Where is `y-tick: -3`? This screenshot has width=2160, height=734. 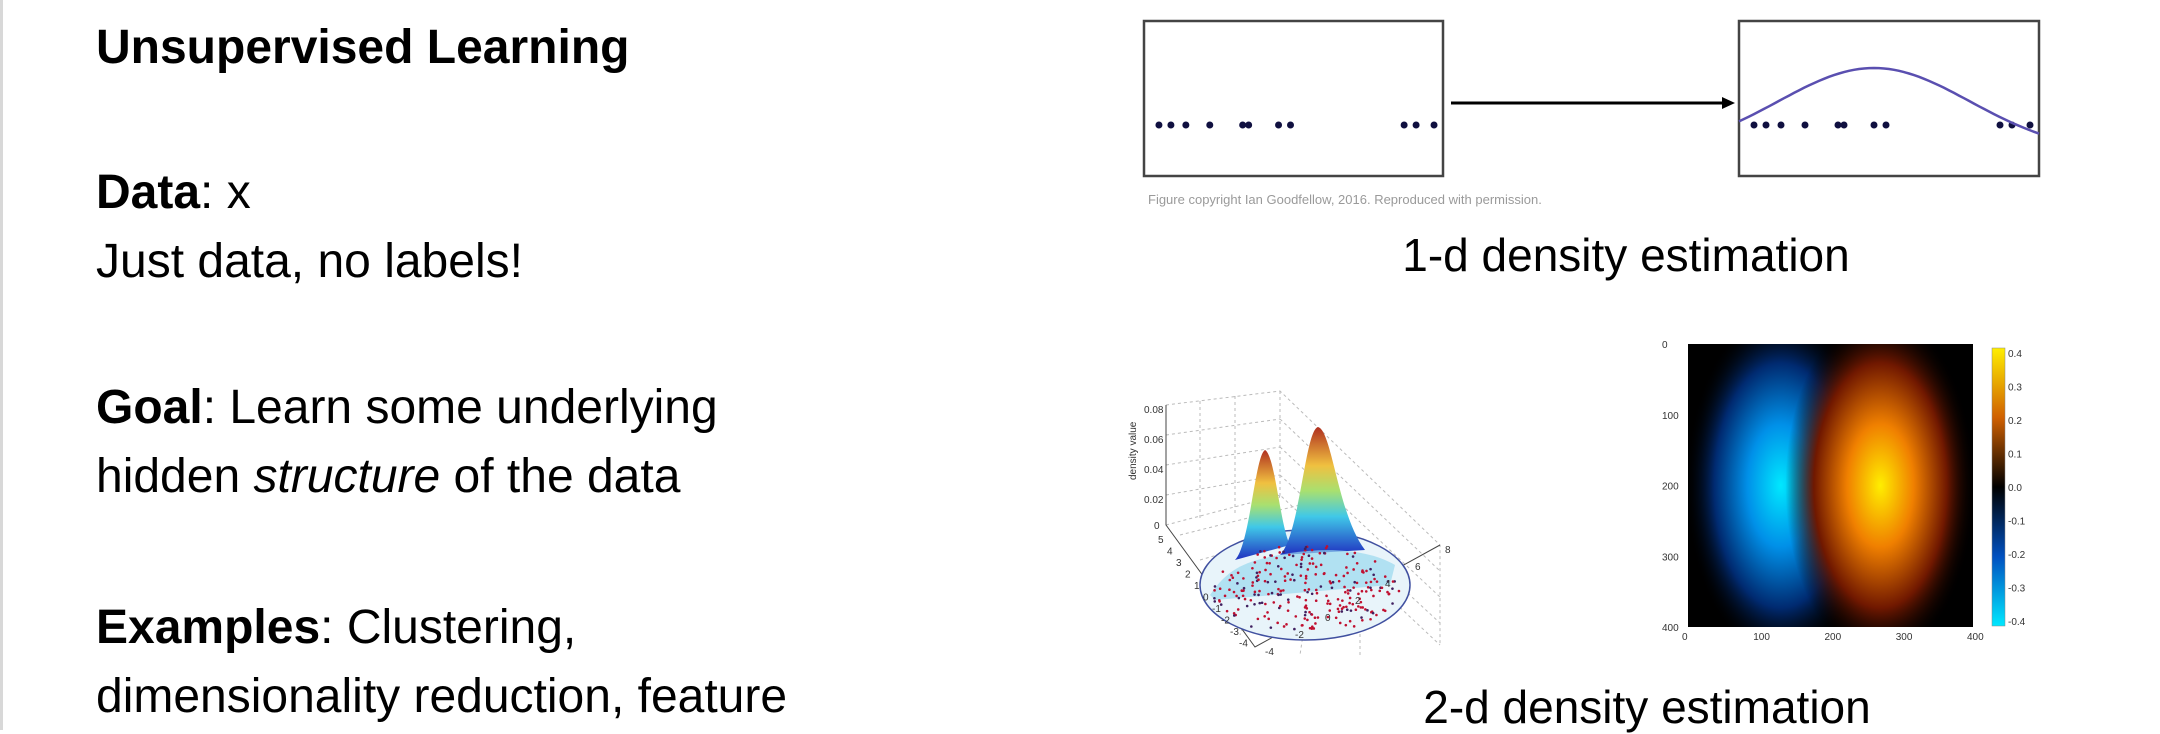
y-tick: -3 is located at coordinates (1234, 632).